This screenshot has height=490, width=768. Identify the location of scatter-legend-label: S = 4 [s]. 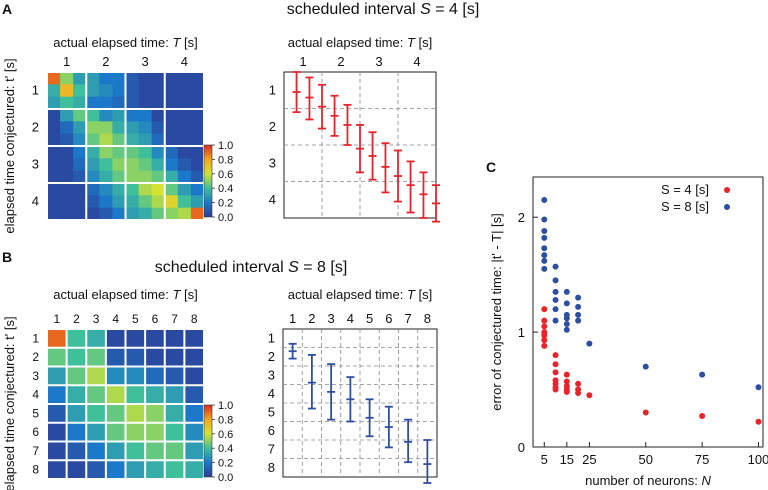
(685, 189).